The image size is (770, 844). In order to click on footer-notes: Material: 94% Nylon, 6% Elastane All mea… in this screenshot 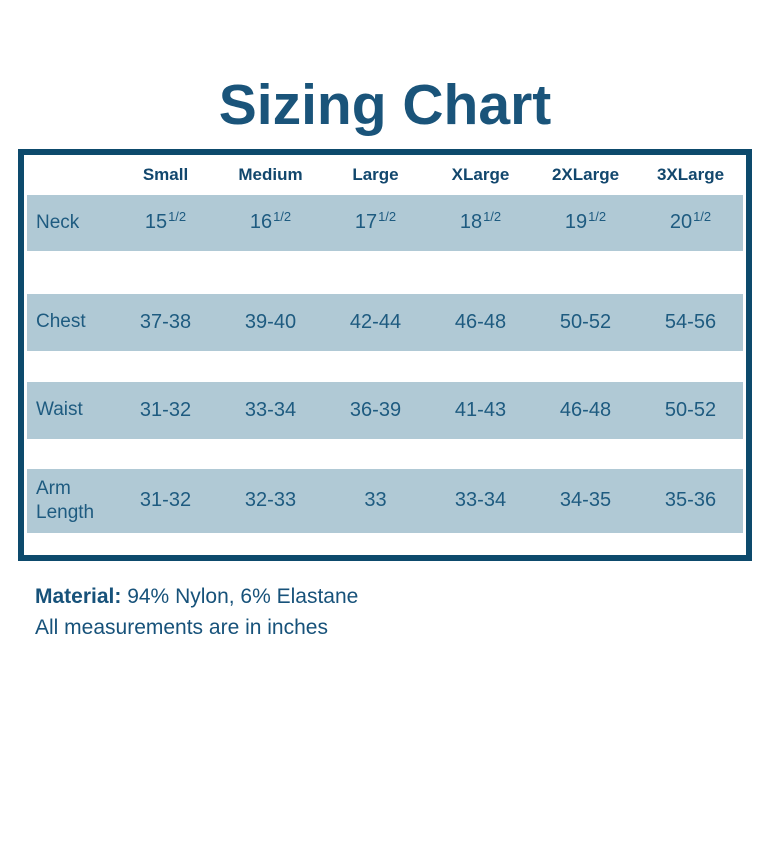, I will do `click(385, 612)`.